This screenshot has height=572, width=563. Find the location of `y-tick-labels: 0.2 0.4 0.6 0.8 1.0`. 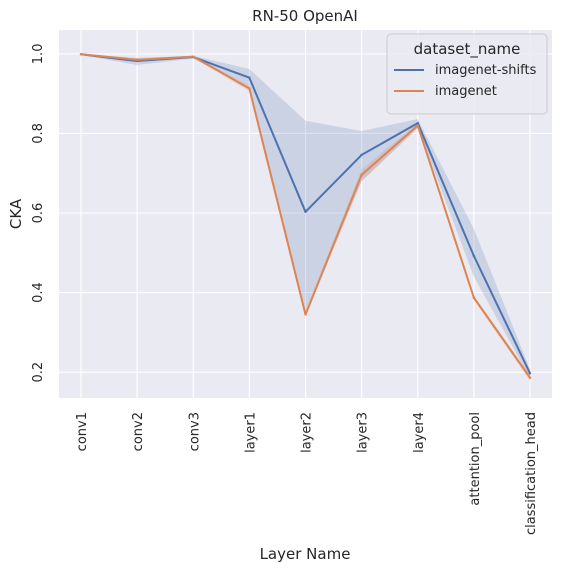

y-tick-labels: 0.2 0.4 0.6 0.8 1.0 is located at coordinates (38, 213).